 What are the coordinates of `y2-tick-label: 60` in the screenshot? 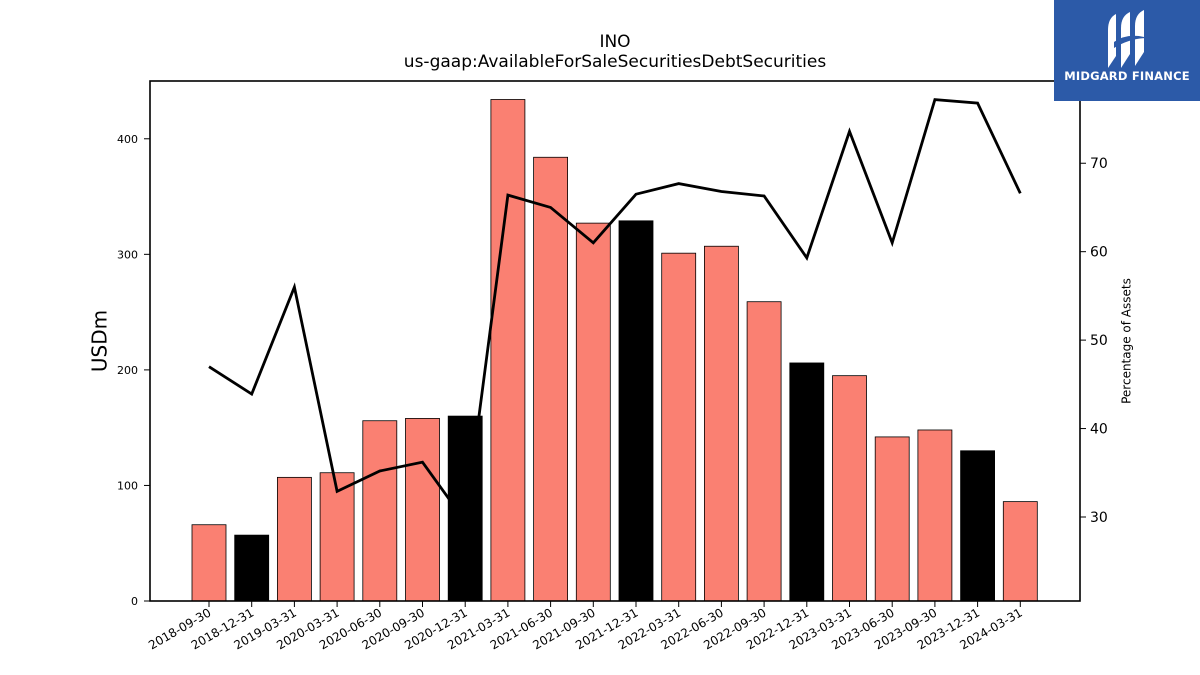 It's located at (1099, 253).